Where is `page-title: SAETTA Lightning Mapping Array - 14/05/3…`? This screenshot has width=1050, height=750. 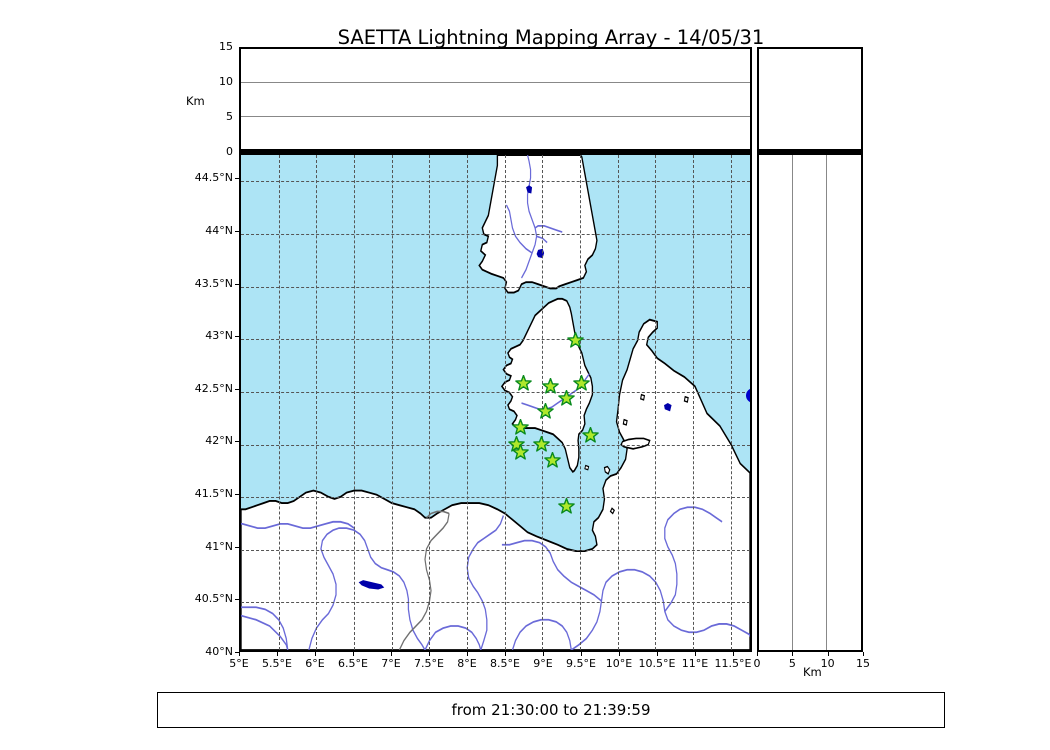
page-title: SAETTA Lightning Mapping Array - 14/05/3… is located at coordinates (551, 37).